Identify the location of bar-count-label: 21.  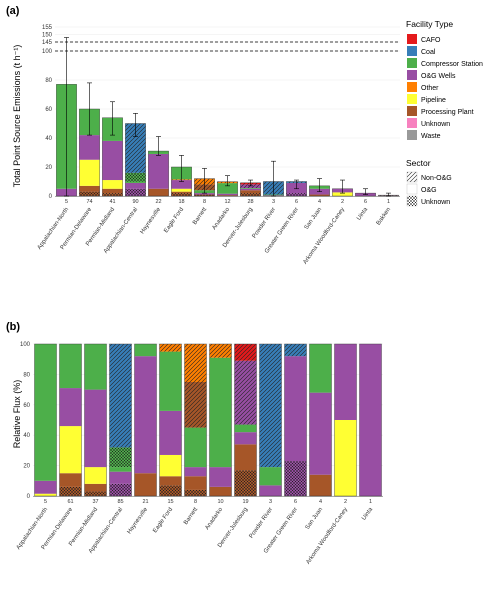
(145, 502).